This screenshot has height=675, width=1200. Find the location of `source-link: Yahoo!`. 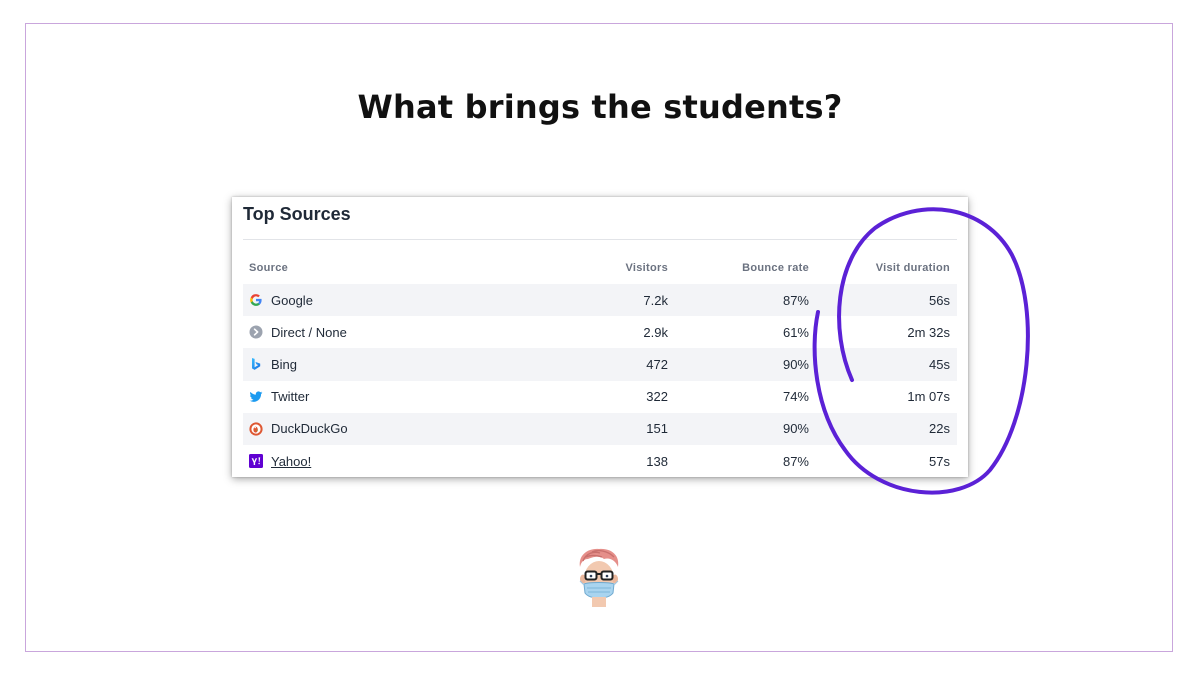

source-link: Yahoo! is located at coordinates (291, 461).